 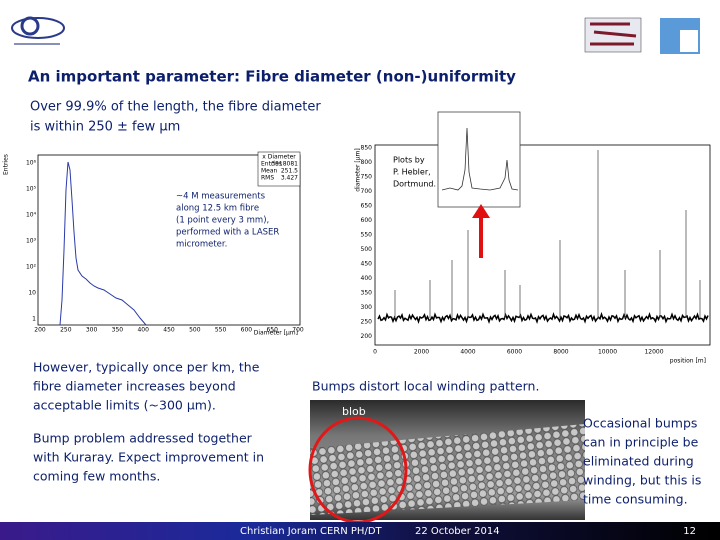 I want to click on photo-caption: Bumps distort local winding pattern., so click(x=425, y=386).